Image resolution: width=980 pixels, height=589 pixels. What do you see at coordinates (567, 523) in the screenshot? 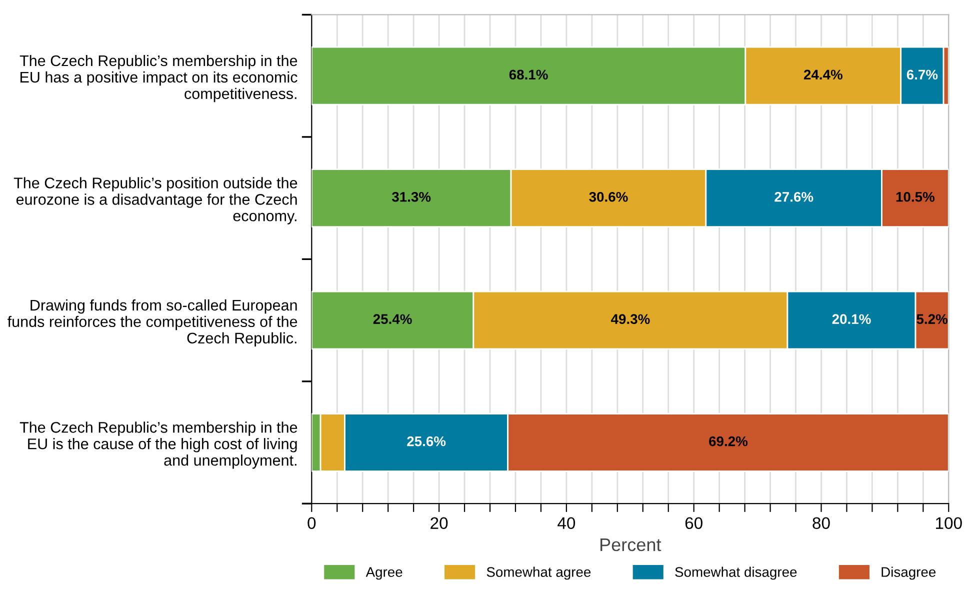
I see `x-tick-label: 40` at bounding box center [567, 523].